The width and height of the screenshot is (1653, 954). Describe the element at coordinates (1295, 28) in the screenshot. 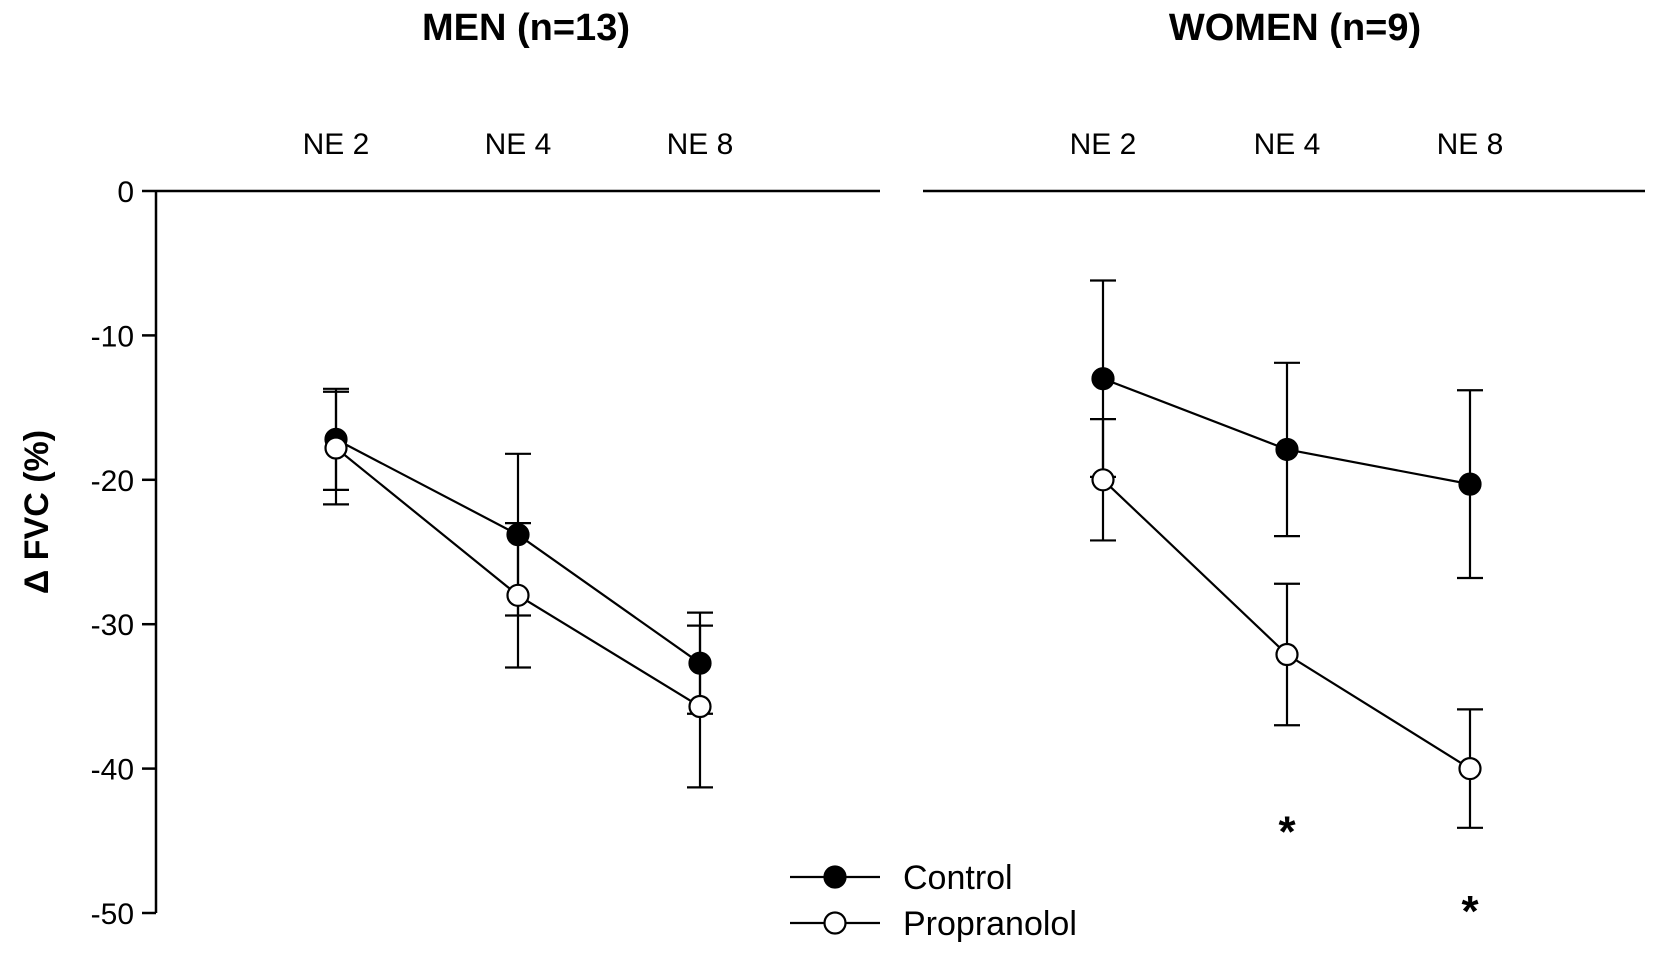

I see `panel-title: WOMEN (n=9)` at that location.